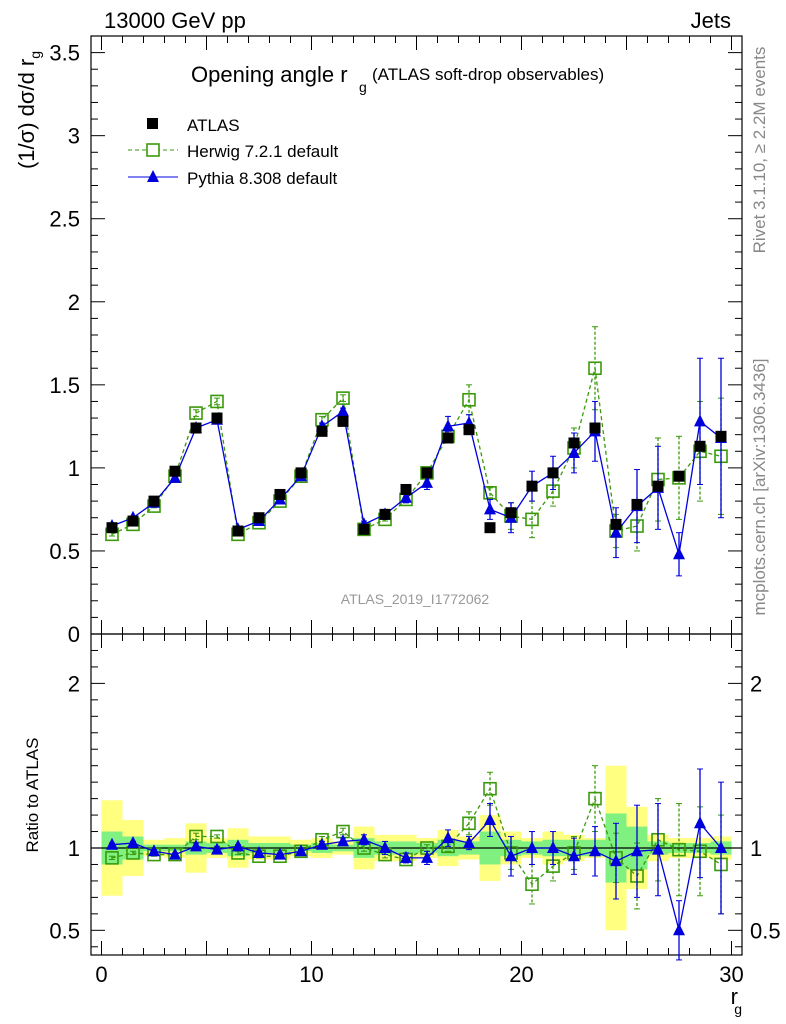 The width and height of the screenshot is (786, 1024). I want to click on y-tick-label: 0.5, so click(64, 551).